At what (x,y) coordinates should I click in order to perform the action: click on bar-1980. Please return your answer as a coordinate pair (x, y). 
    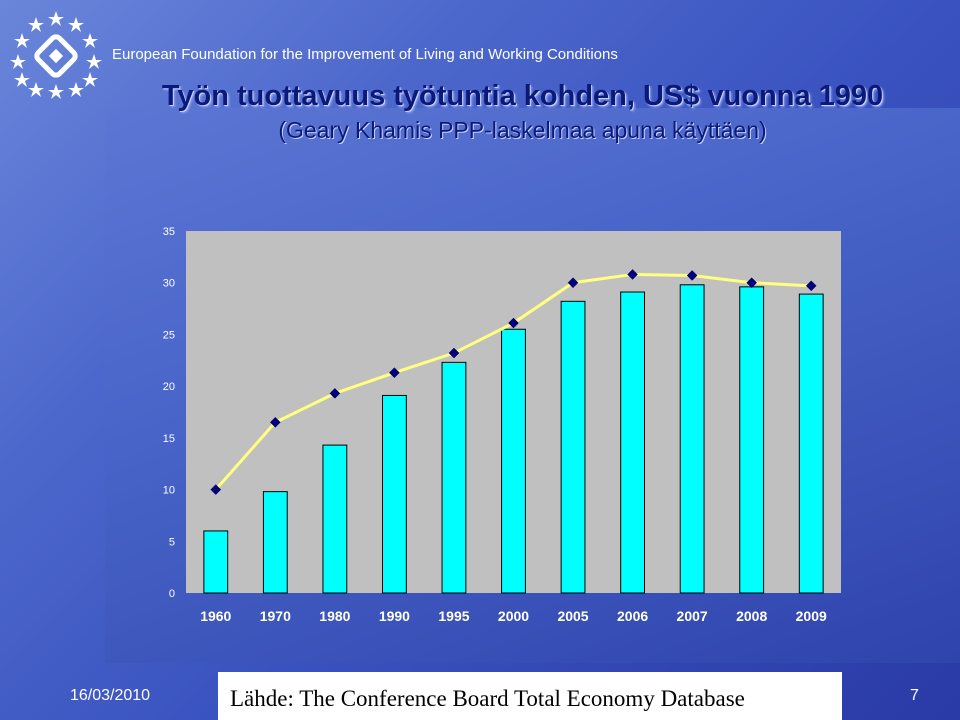
    Looking at the image, I should click on (335, 519).